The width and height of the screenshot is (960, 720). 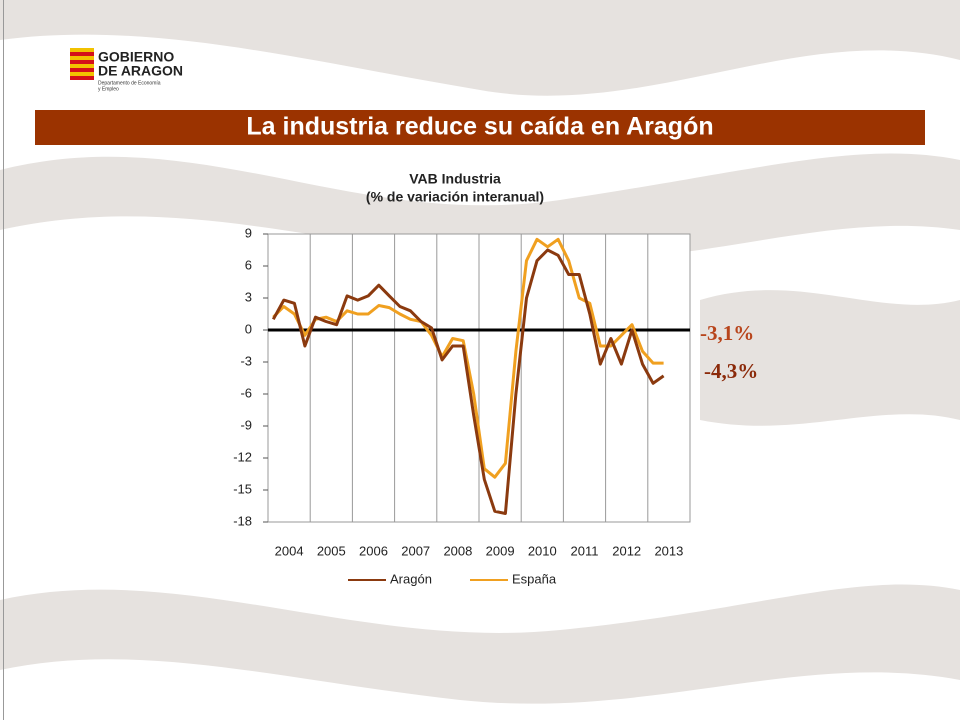 I want to click on logo-subtext: Departamento de Economía, so click(x=129, y=83).